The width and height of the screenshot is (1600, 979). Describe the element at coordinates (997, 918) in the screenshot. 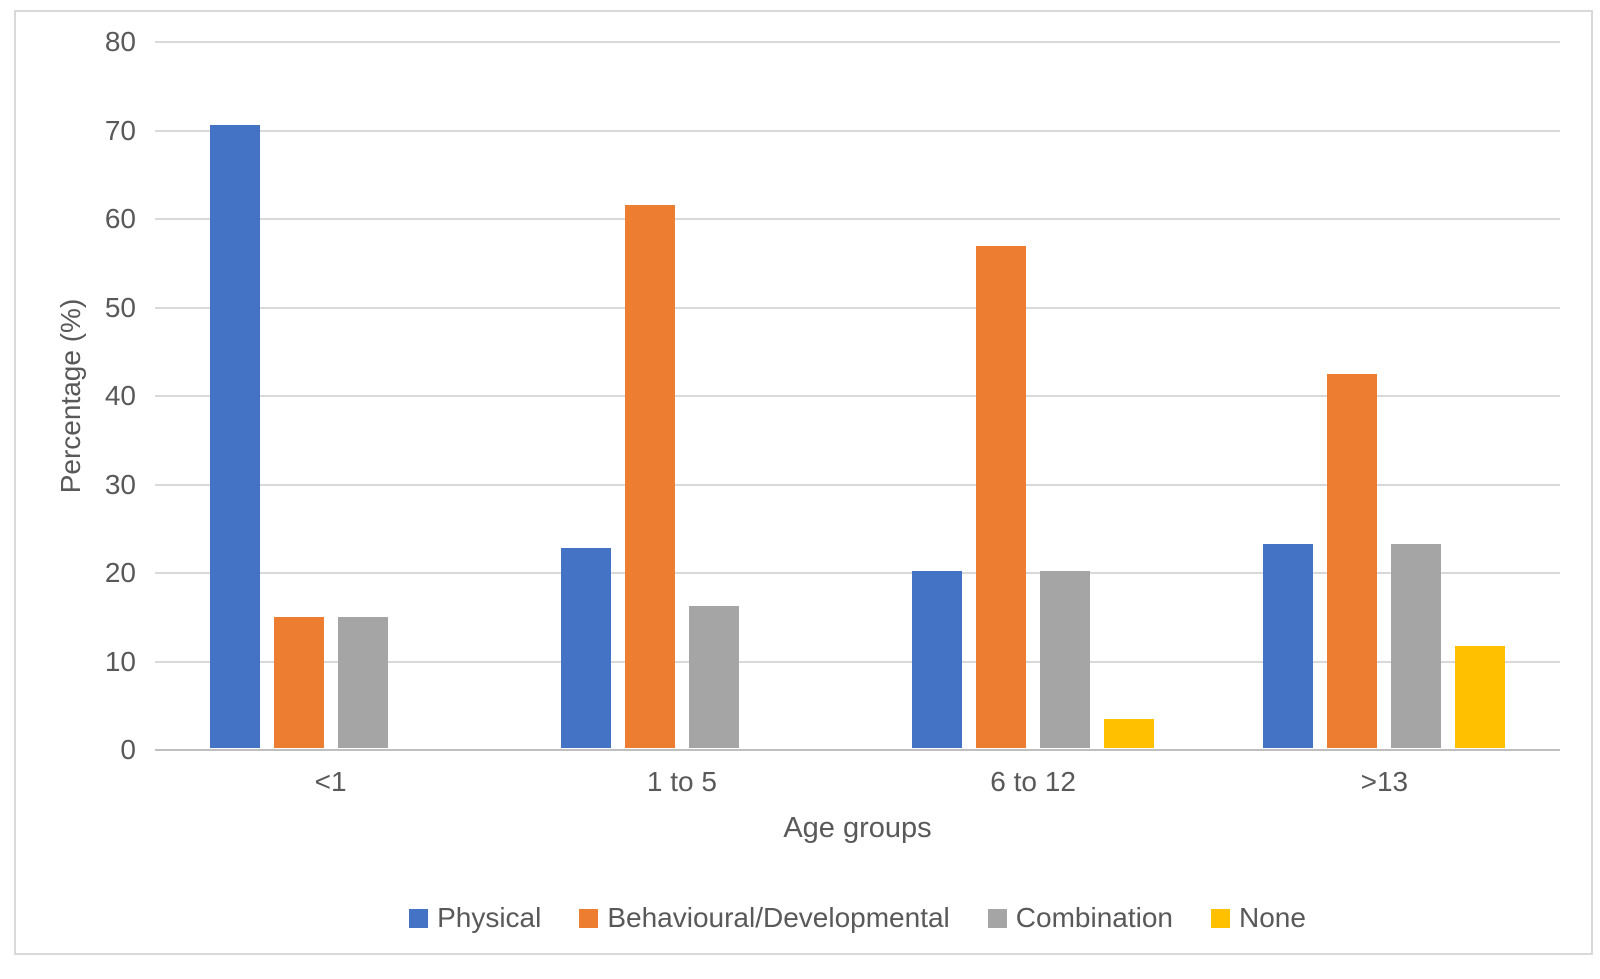

I see `legend-swatch-combination` at that location.